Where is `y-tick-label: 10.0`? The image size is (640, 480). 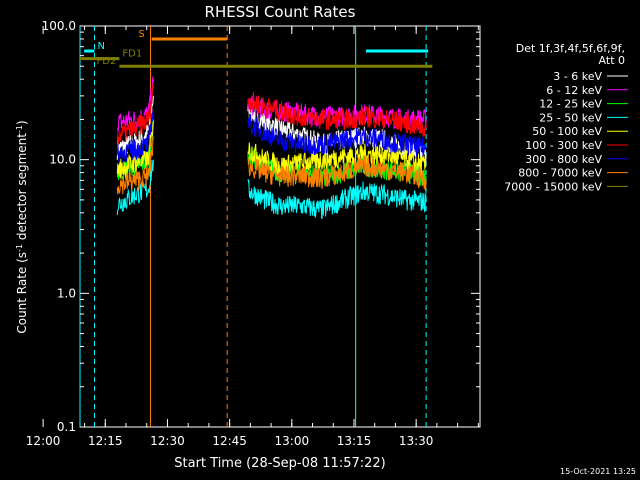 y-tick-label: 10.0 is located at coordinates (62, 160).